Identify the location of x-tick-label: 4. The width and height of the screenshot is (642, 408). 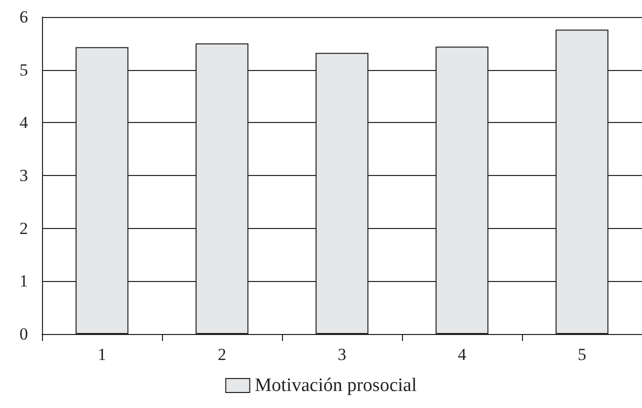
(462, 354).